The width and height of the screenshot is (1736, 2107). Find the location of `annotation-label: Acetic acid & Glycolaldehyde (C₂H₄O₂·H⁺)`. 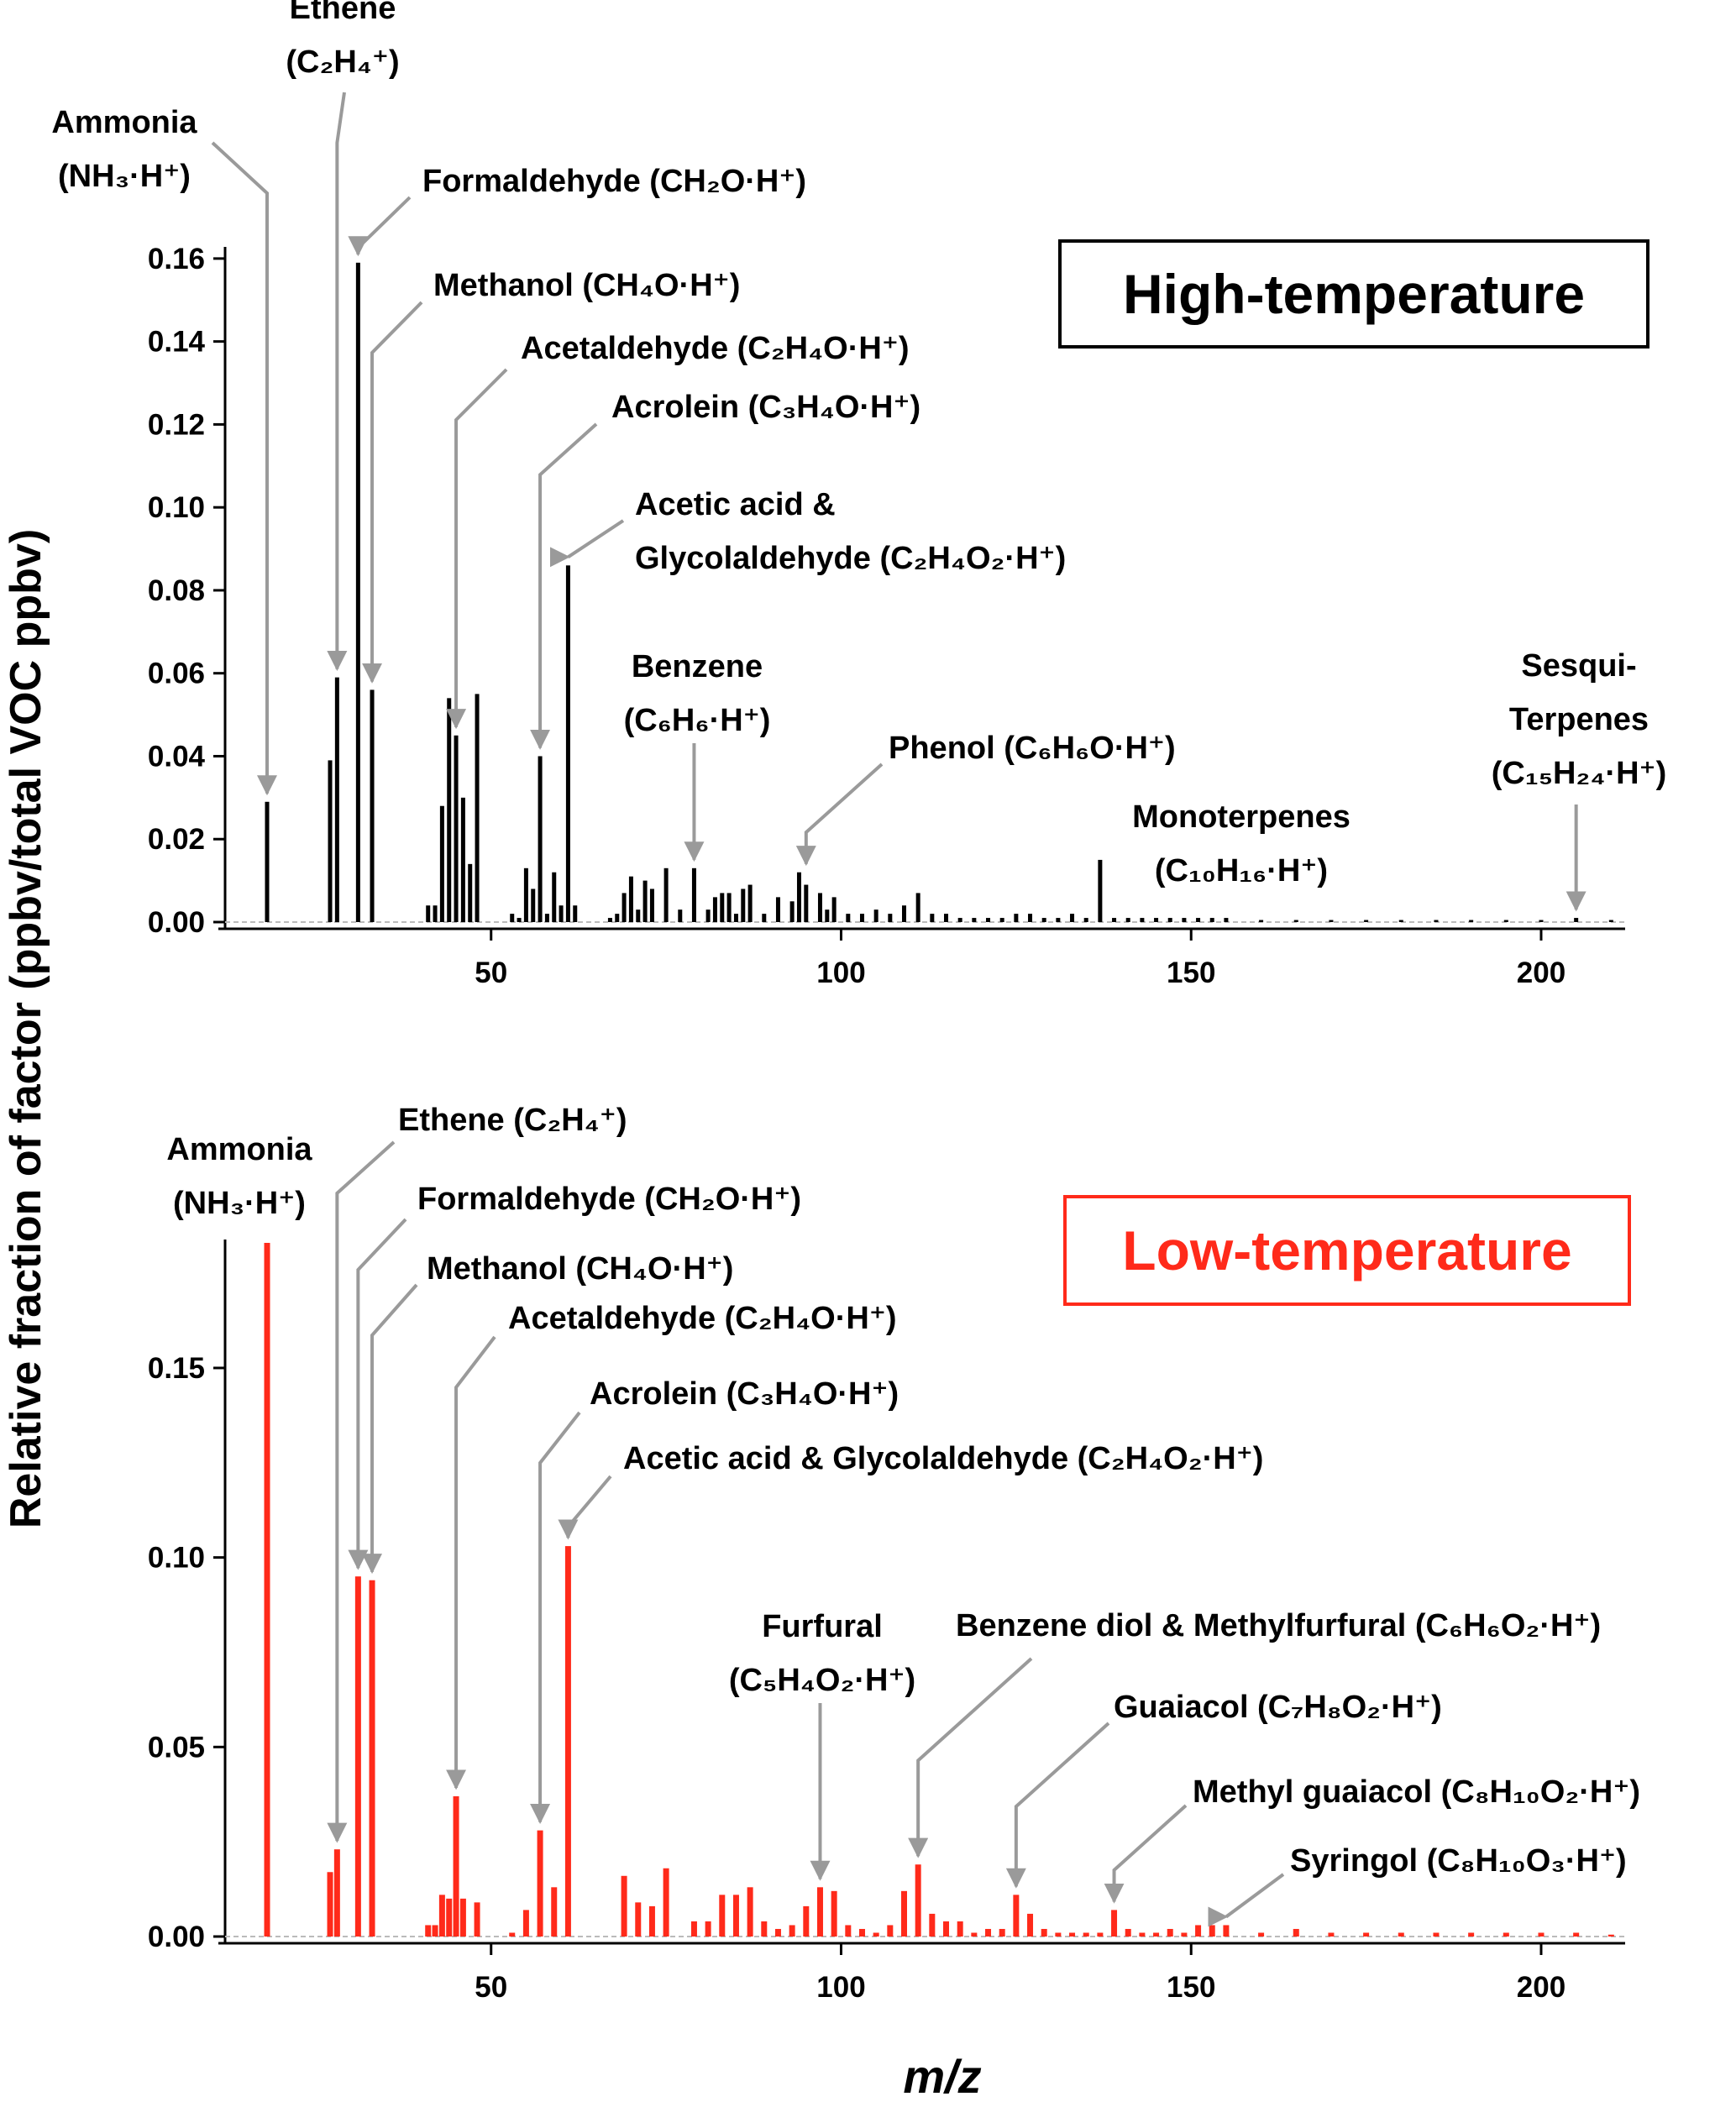

annotation-label: Acetic acid & Glycolaldehyde (C₂H₄O₂·H⁺) is located at coordinates (943, 1458).